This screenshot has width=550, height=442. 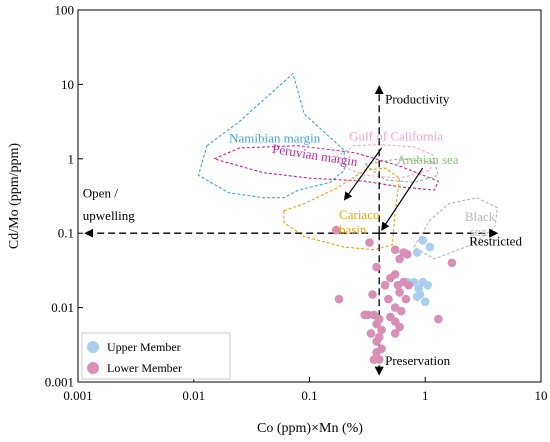 I want to click on legend-marker-upper-member, so click(x=93, y=347).